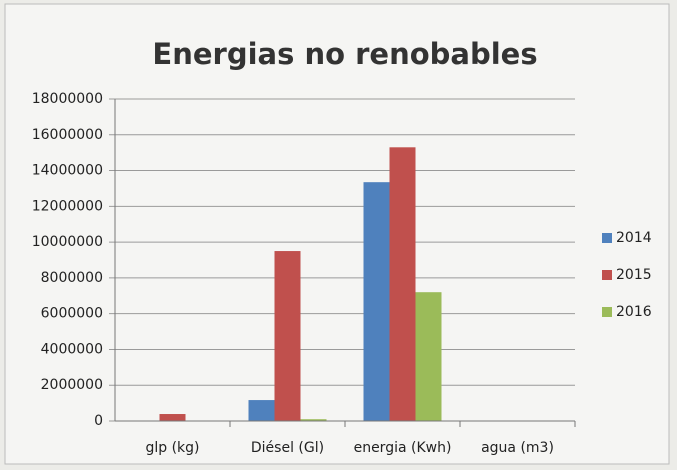  Describe the element at coordinates (98, 421) in the screenshot. I see `y-tick-label: 0` at that location.